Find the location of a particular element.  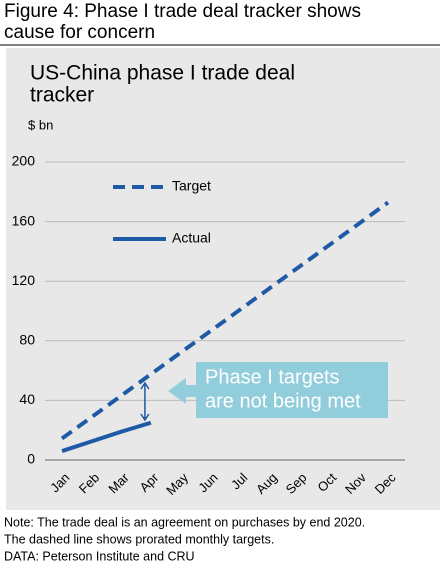

legend-label: Actual is located at coordinates (191, 238).